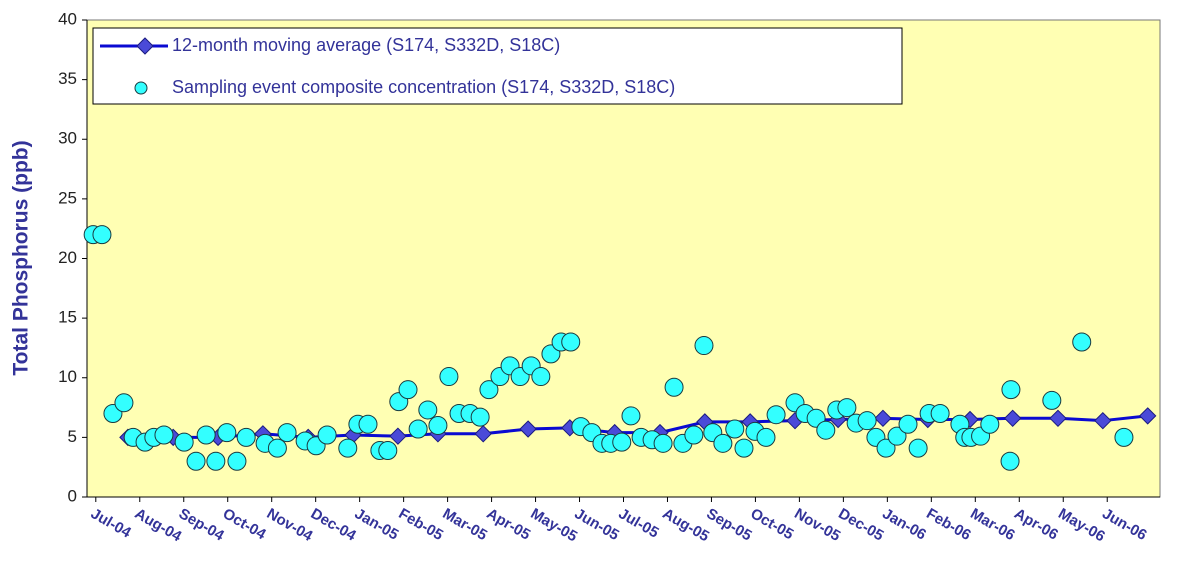 This screenshot has height=587, width=1182. Describe the element at coordinates (67, 257) in the screenshot. I see `y-tick-label: 20` at that location.